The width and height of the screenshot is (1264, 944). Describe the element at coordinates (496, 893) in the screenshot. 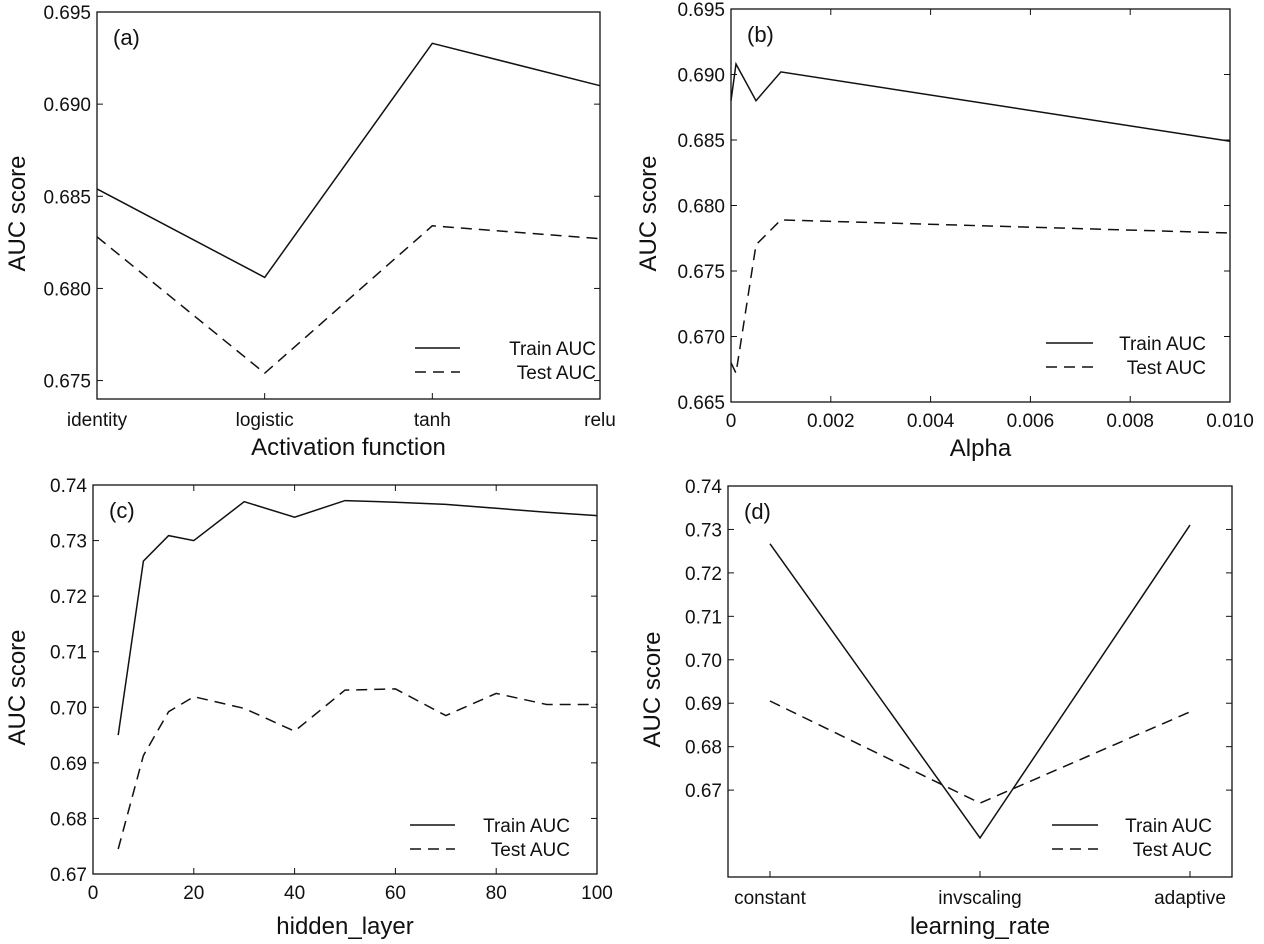

I see `x-tick-label: 80` at that location.